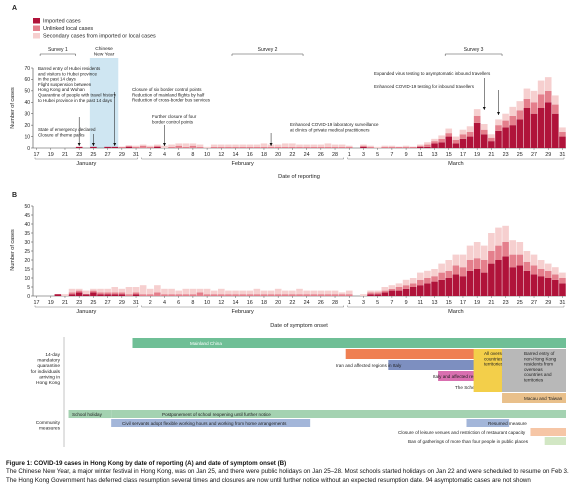 The width and height of the screenshot is (576, 490). What do you see at coordinates (456, 164) in the screenshot?
I see `panelA-month-label: March` at bounding box center [456, 164].